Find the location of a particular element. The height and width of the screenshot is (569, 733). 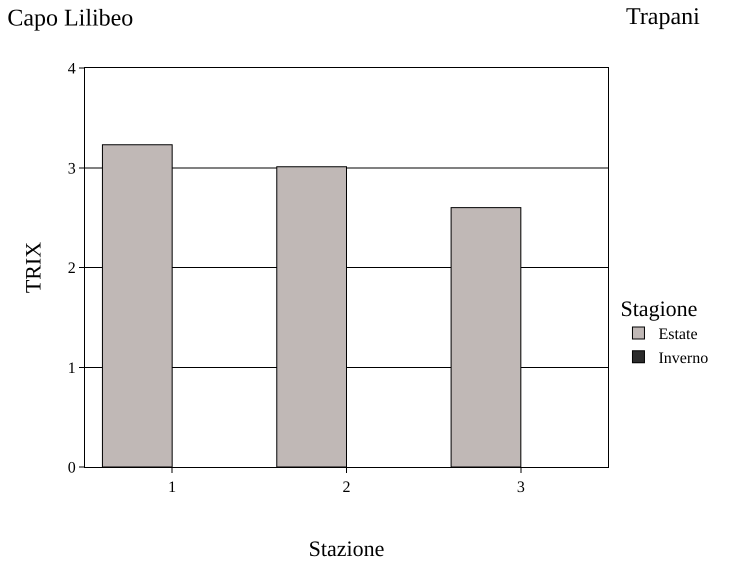

y-tick-label: 4 is located at coordinates (72, 69).